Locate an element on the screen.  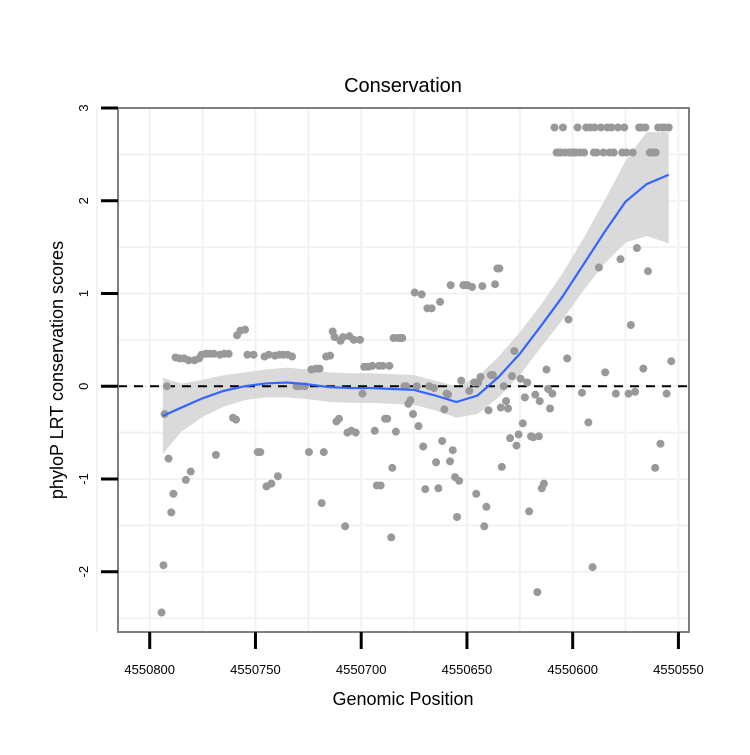
x-tick-label: 4550800 is located at coordinates (149, 669).